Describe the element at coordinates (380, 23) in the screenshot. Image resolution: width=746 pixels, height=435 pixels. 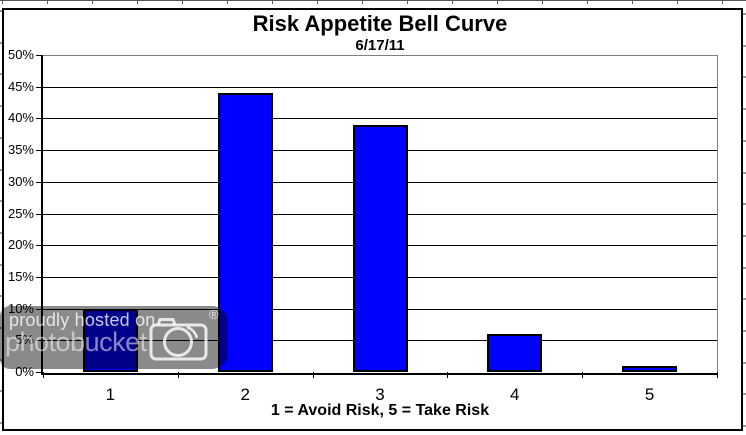
I see `chart-title: Risk Appetite Bell Curve` at that location.